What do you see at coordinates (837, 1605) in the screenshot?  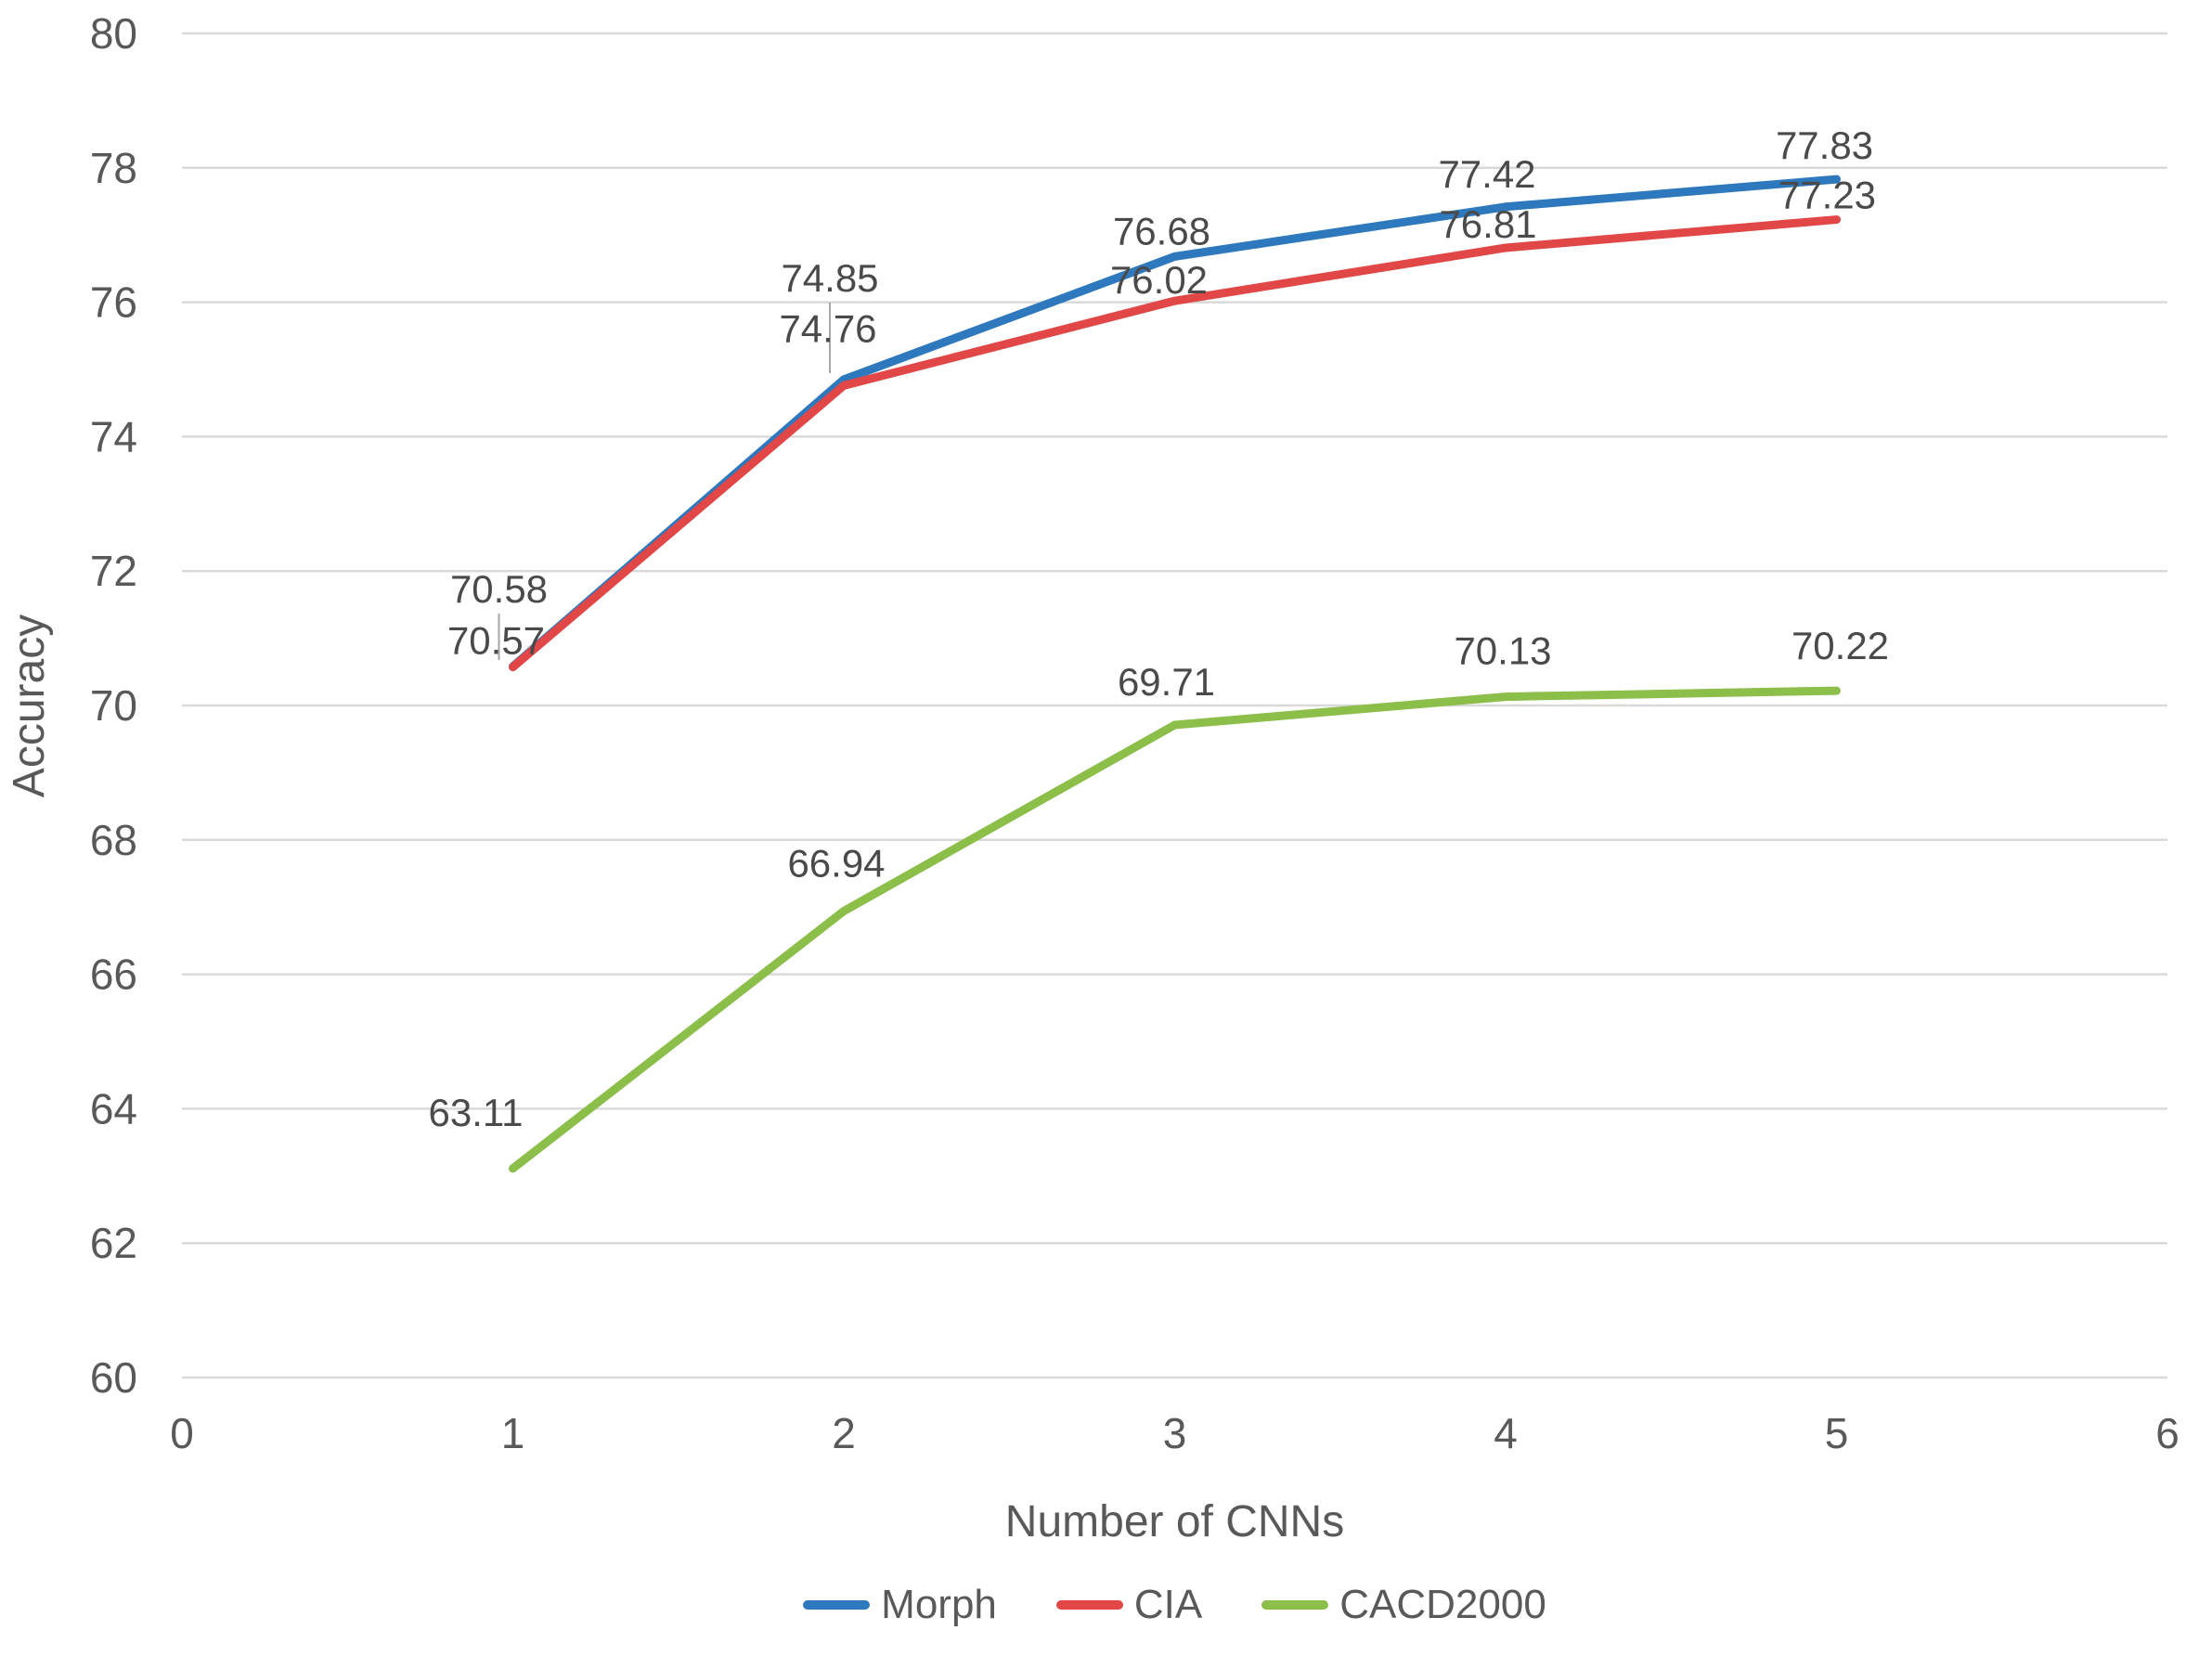 I see `legend-swatch-morph` at bounding box center [837, 1605].